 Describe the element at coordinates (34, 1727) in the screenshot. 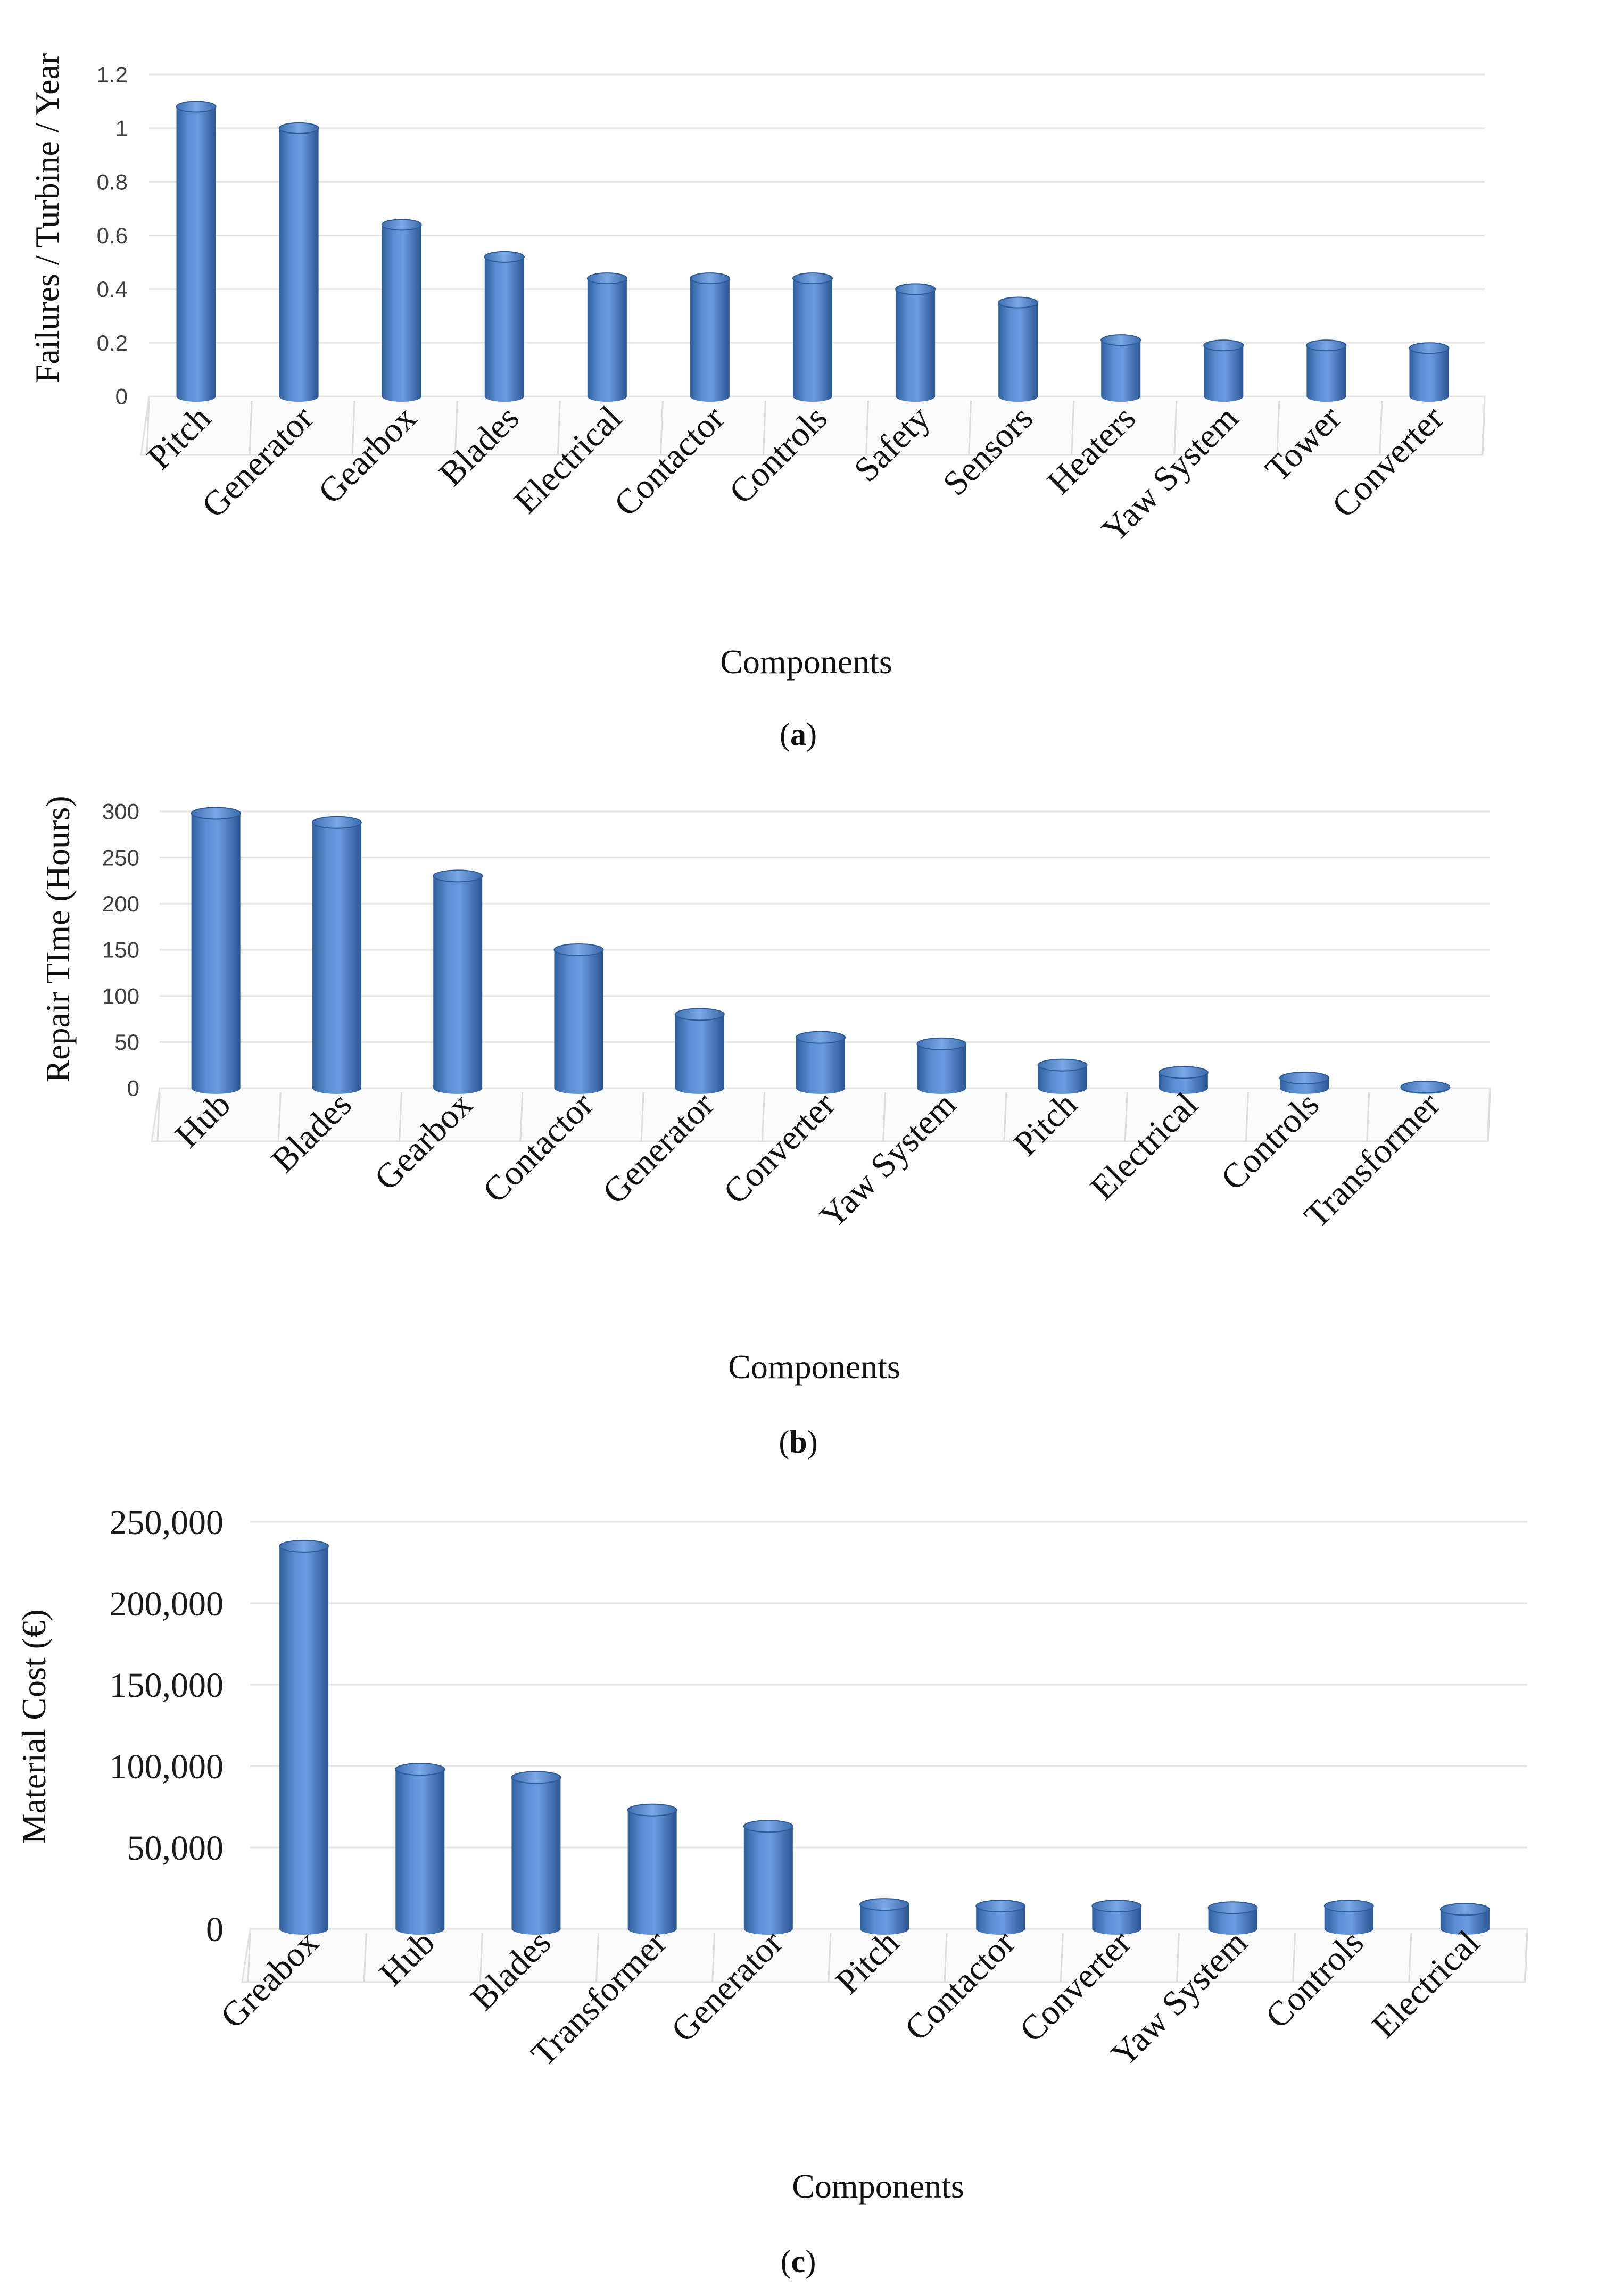

I see `y-axis-title: Material Cost (€)` at that location.